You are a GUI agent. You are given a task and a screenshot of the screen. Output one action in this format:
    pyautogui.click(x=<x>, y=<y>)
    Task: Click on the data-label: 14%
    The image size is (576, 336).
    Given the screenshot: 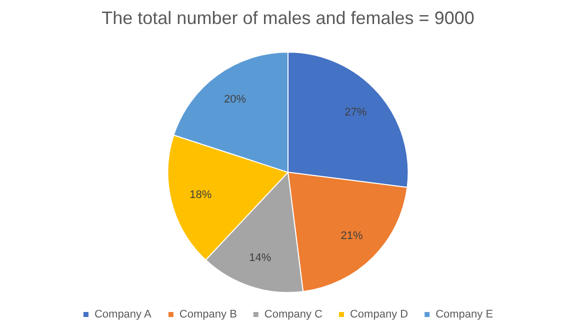 What is the action you would take?
    pyautogui.click(x=260, y=258)
    